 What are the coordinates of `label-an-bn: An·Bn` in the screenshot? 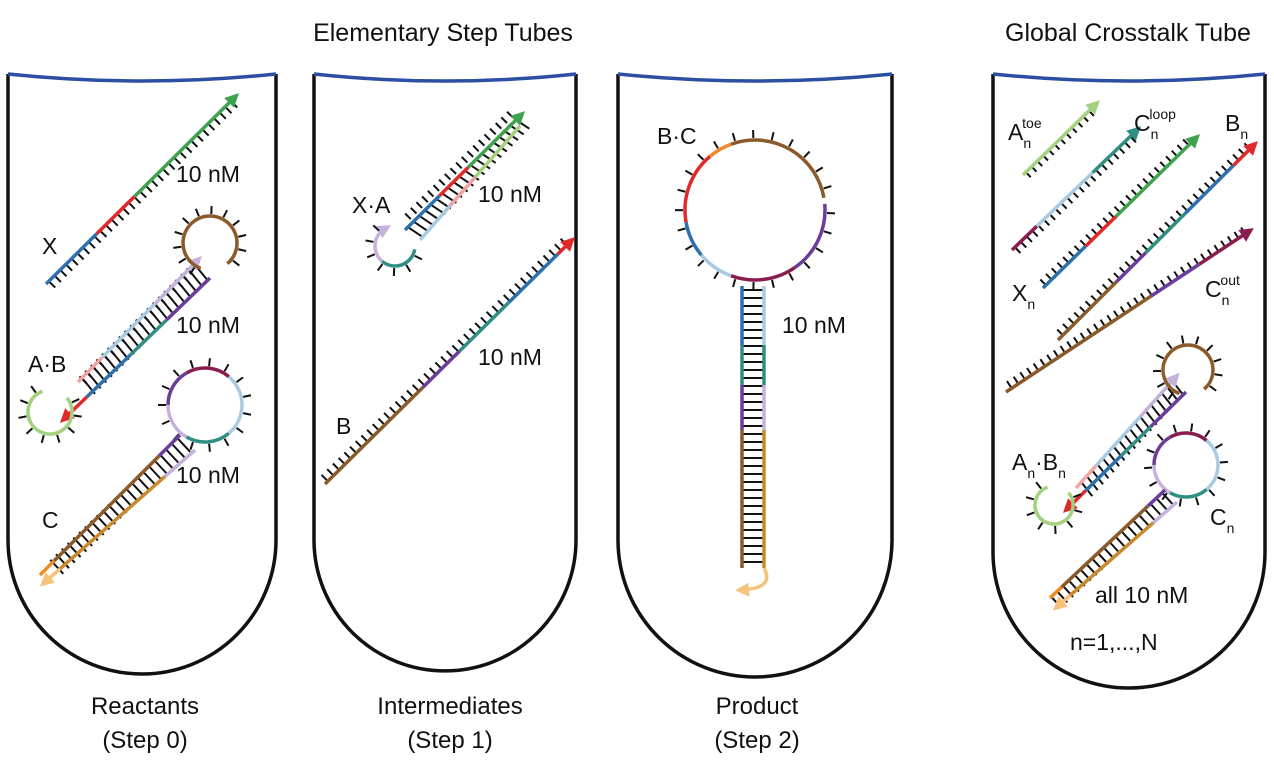 It's located at (1039, 465).